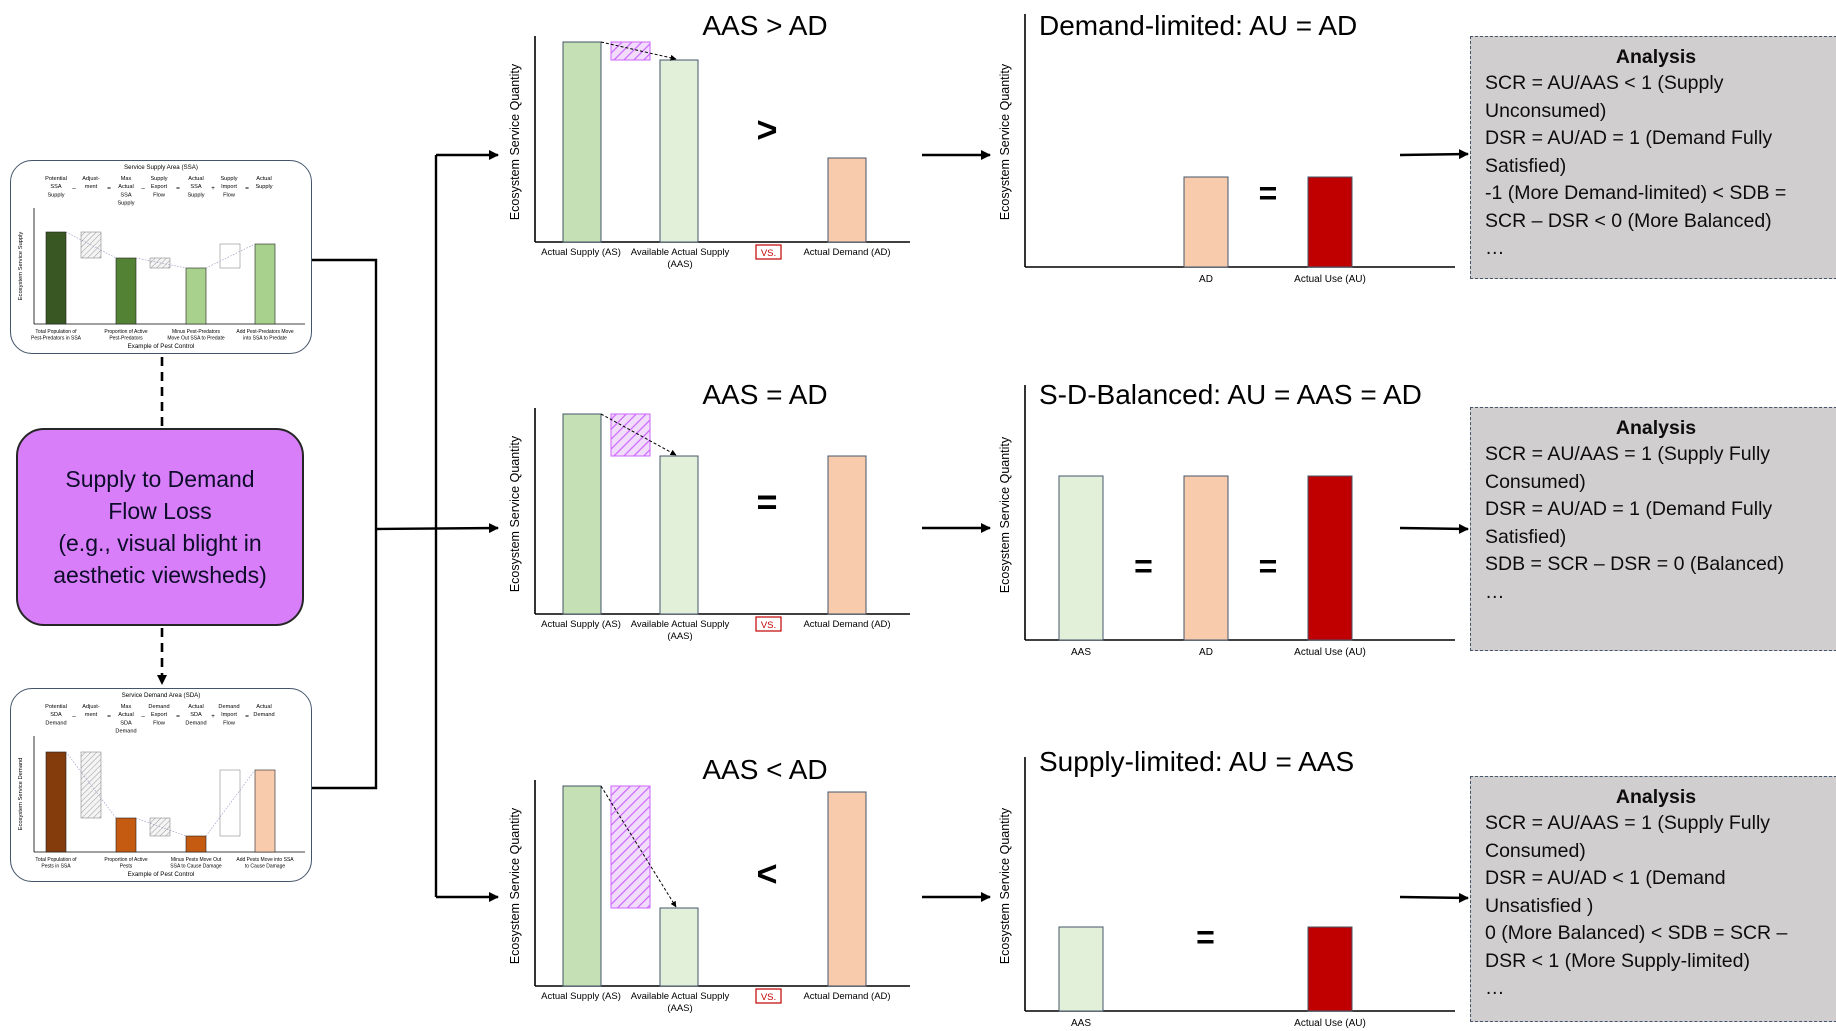  I want to click on demand-area-card, so click(161, 785).